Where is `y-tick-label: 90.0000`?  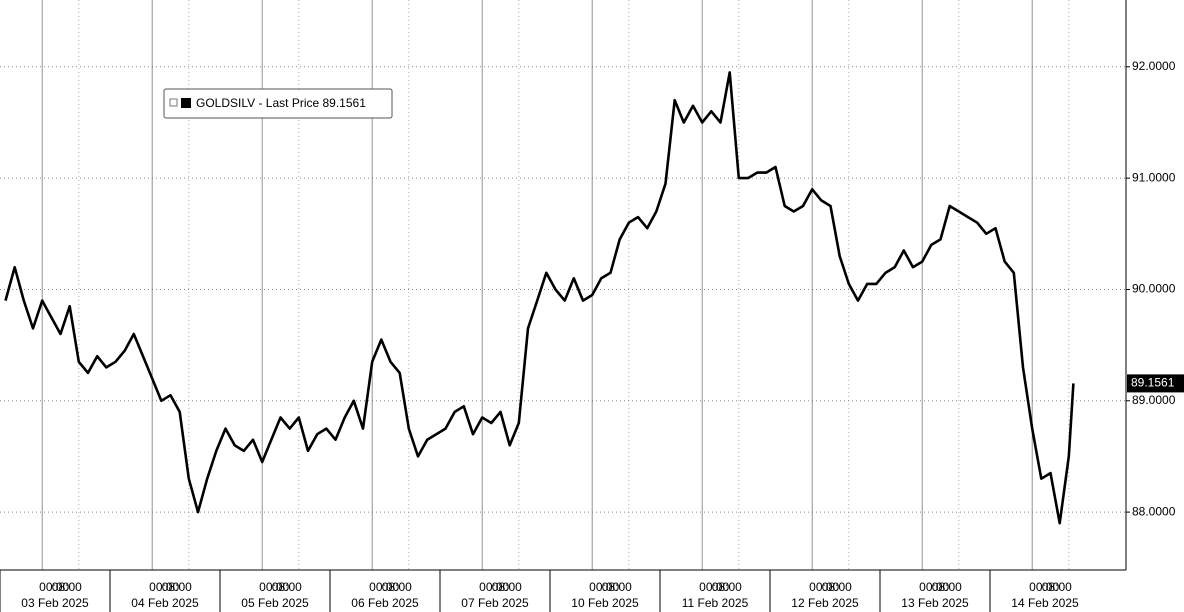
y-tick-label: 90.0000 is located at coordinates (1154, 289).